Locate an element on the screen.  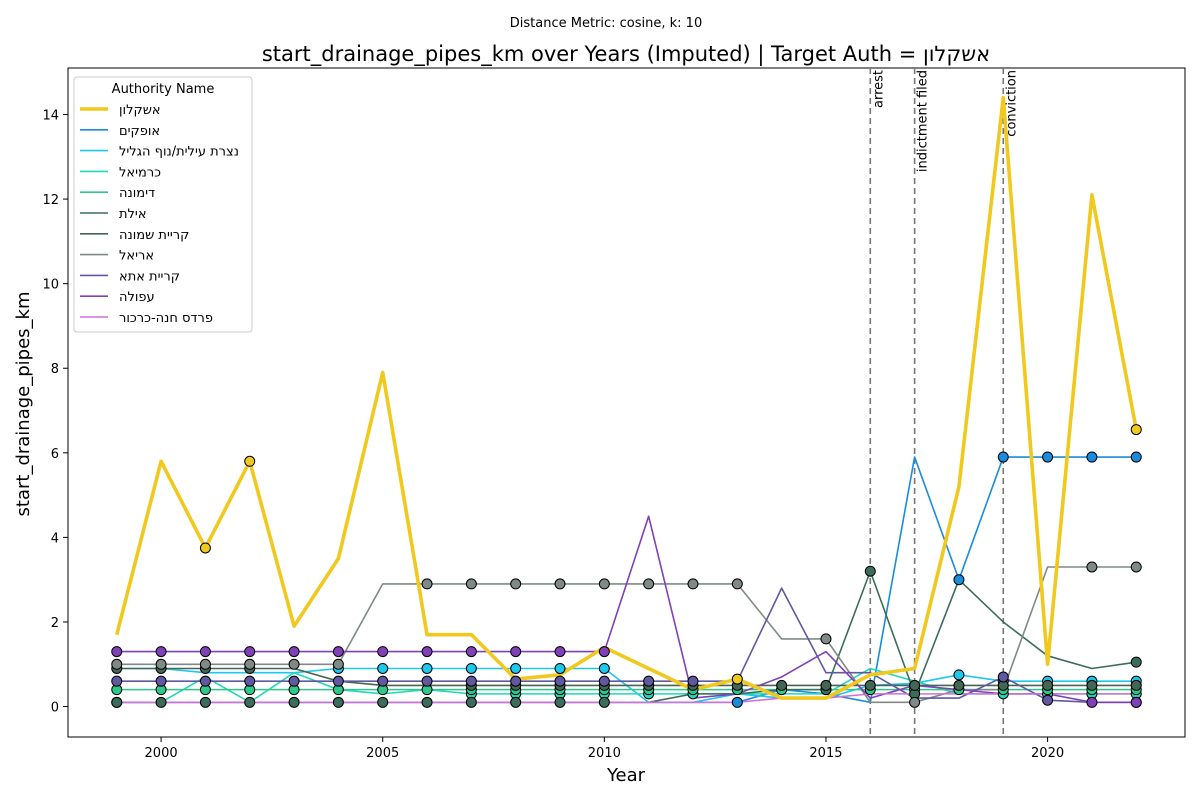
y-tick-label: 4 is located at coordinates (55, 538).